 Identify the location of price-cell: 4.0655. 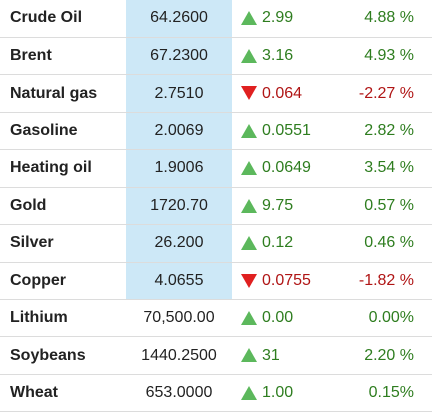
(179, 281).